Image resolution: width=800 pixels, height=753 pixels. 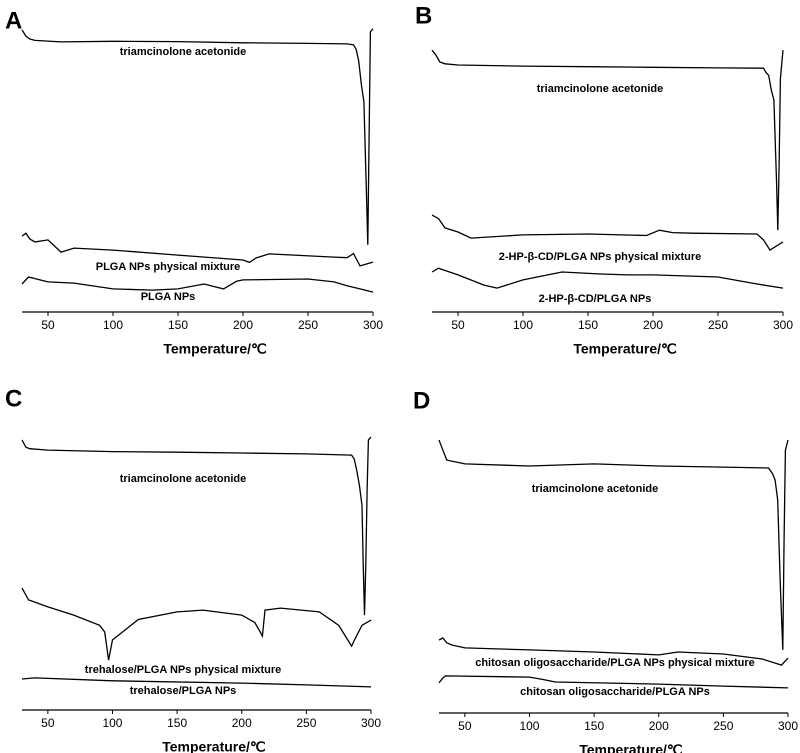 I want to click on panel-label: C, so click(x=13, y=398).